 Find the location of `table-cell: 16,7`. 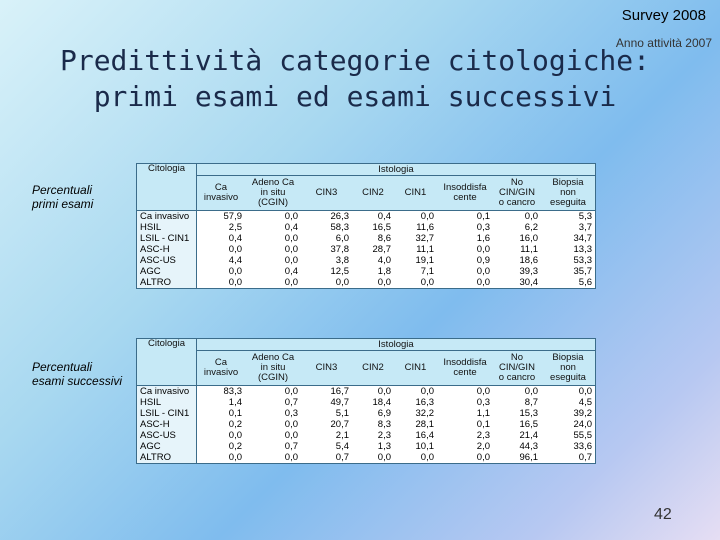

table-cell: 16,7 is located at coordinates (340, 391).